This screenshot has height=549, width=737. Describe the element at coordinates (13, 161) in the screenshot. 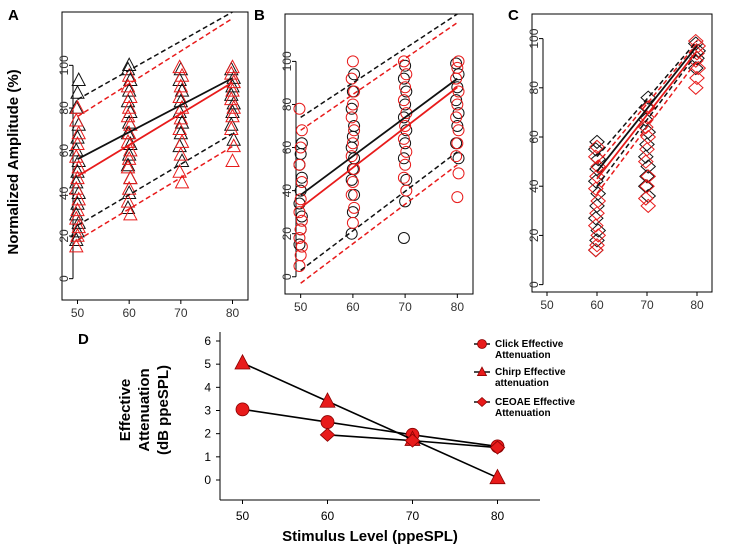

I see `y-axis-title-top: Normalized Amplitude (%)` at that location.